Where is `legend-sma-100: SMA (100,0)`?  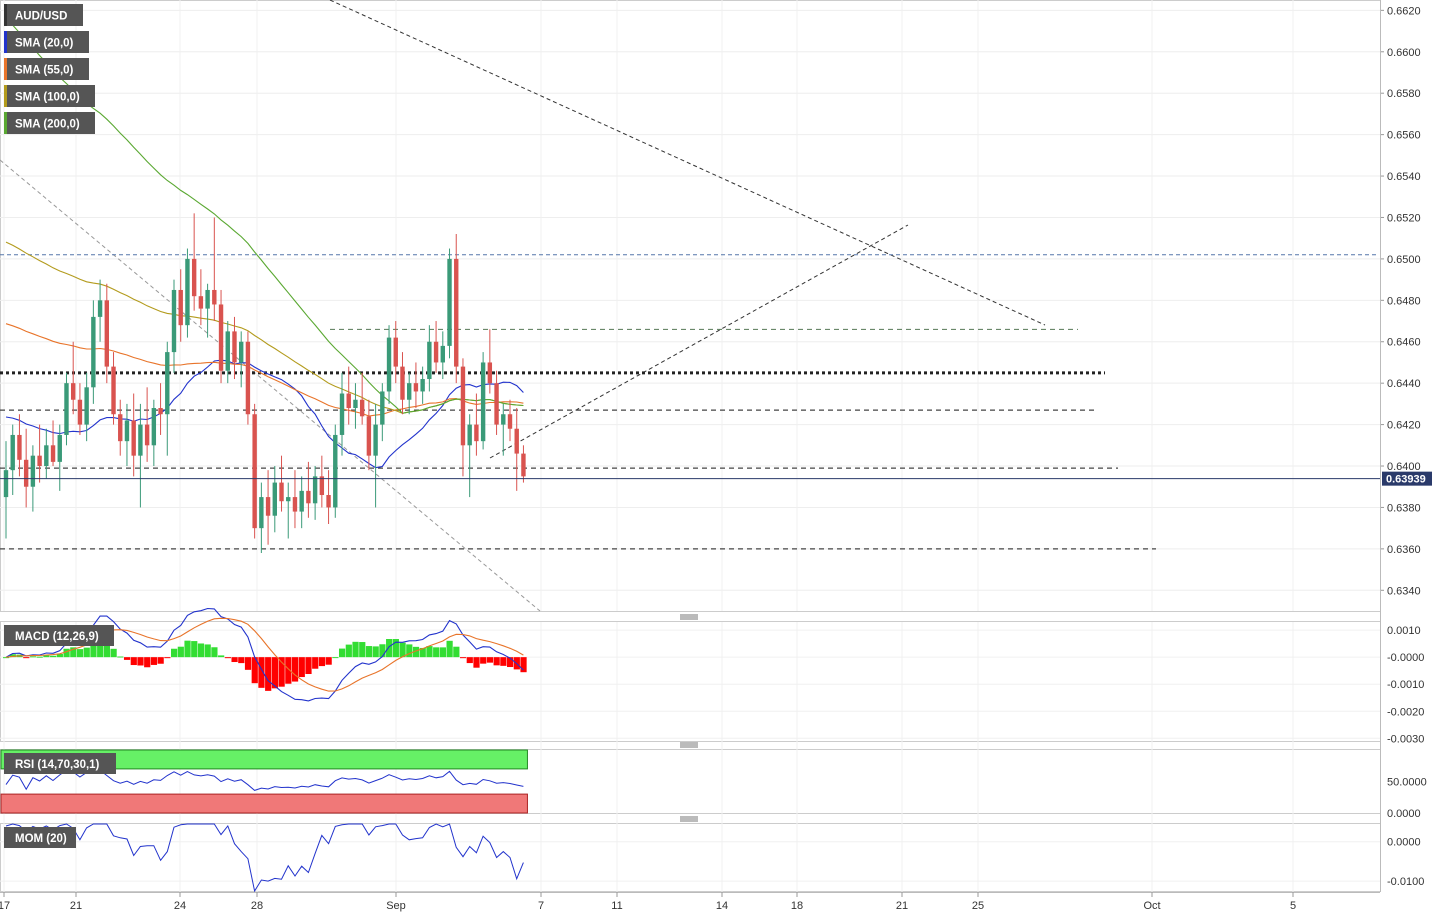 legend-sma-100: SMA (100,0) is located at coordinates (49, 96).